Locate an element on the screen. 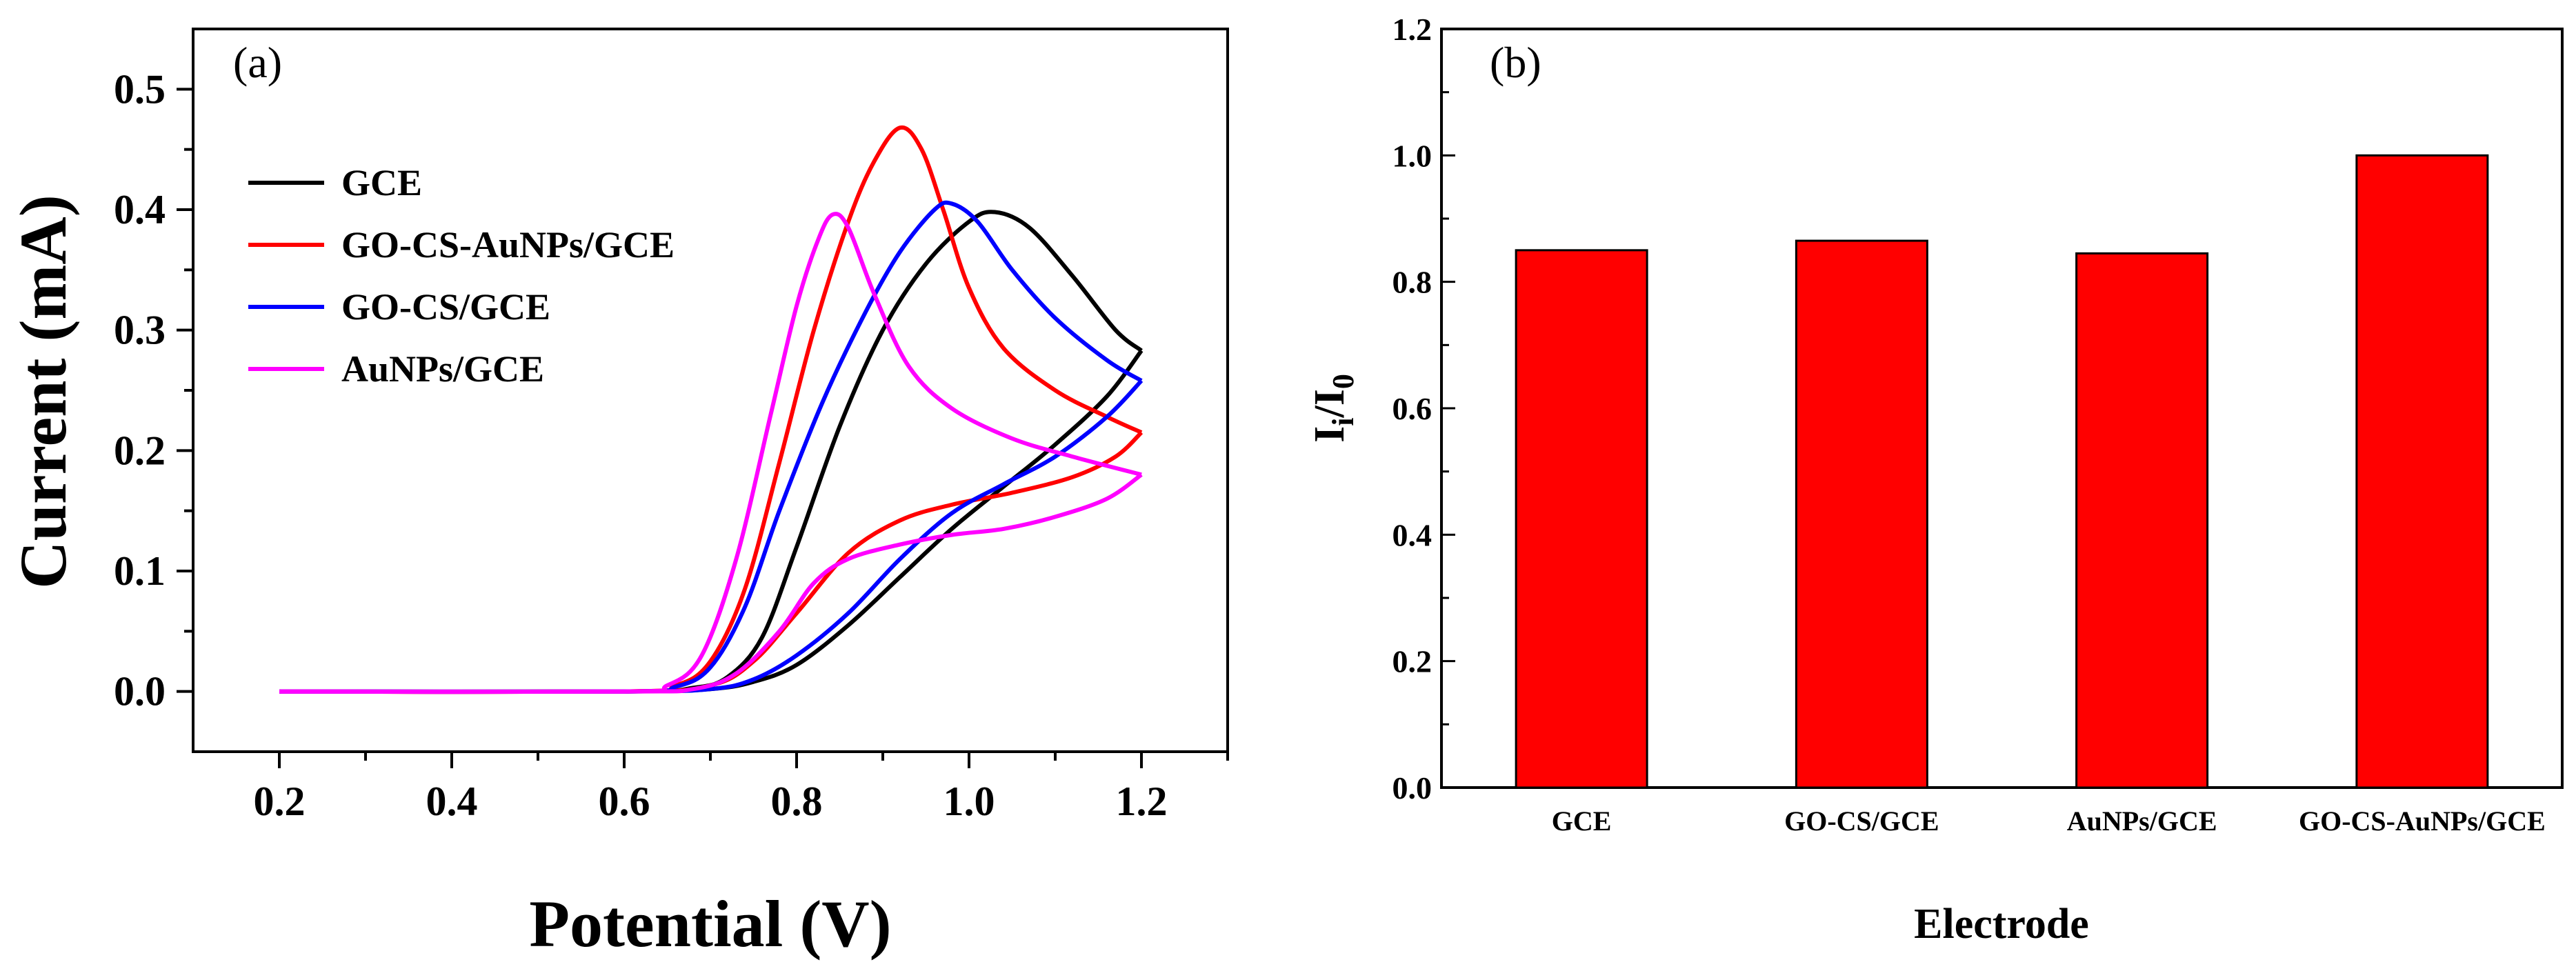 The height and width of the screenshot is (971, 2576). panel-a-x-tick-label: 0.8 is located at coordinates (797, 801).